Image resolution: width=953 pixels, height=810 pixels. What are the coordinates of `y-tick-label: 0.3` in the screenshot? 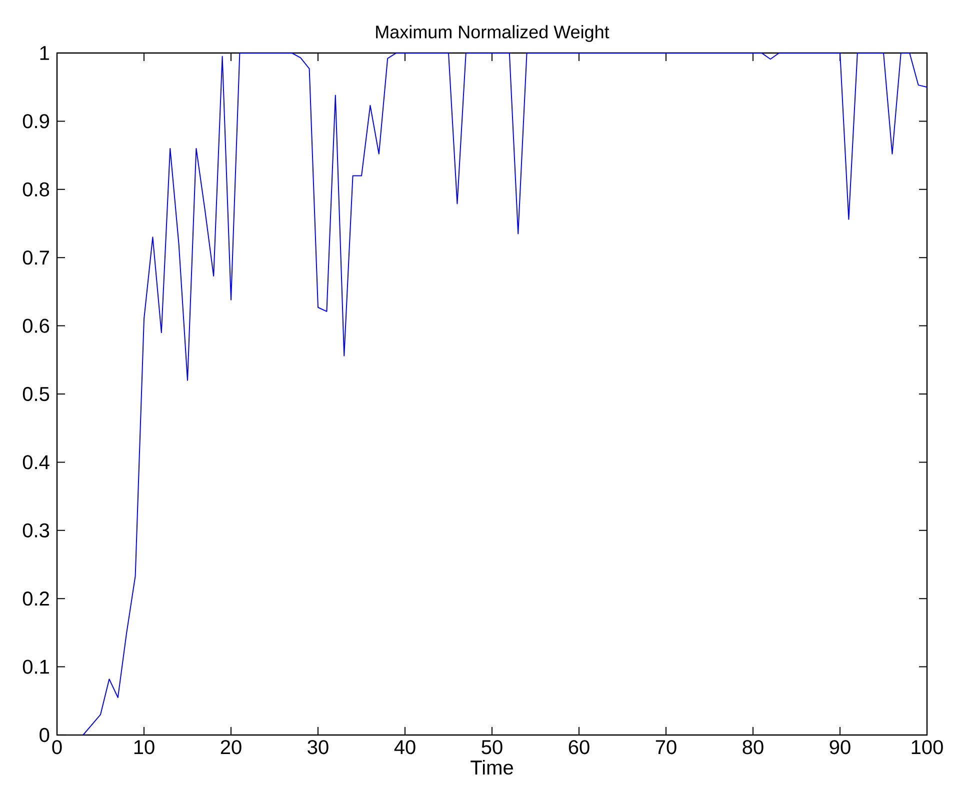 It's located at (36, 530).